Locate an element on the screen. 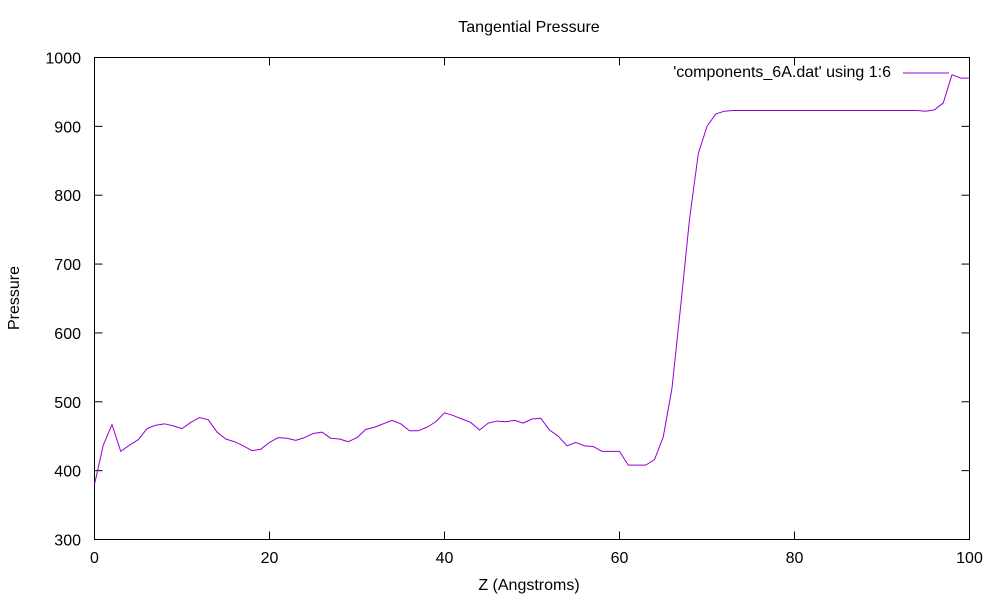 The height and width of the screenshot is (600, 1000). x-tick-label: 60 is located at coordinates (620, 558).